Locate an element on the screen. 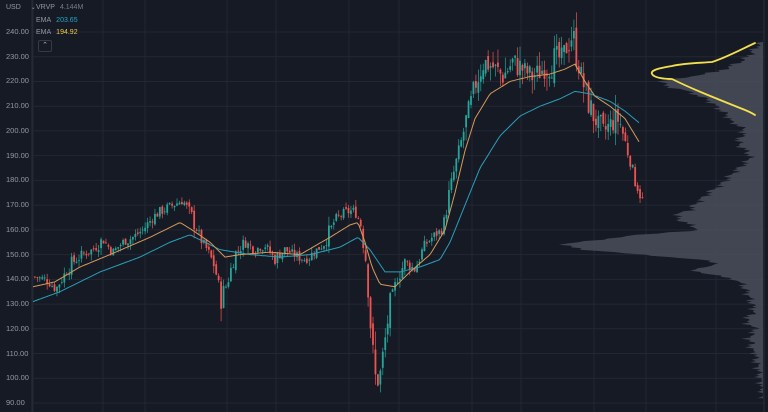 The width and height of the screenshot is (768, 412). chevron-up-icon: ⌃ is located at coordinates (45, 45).